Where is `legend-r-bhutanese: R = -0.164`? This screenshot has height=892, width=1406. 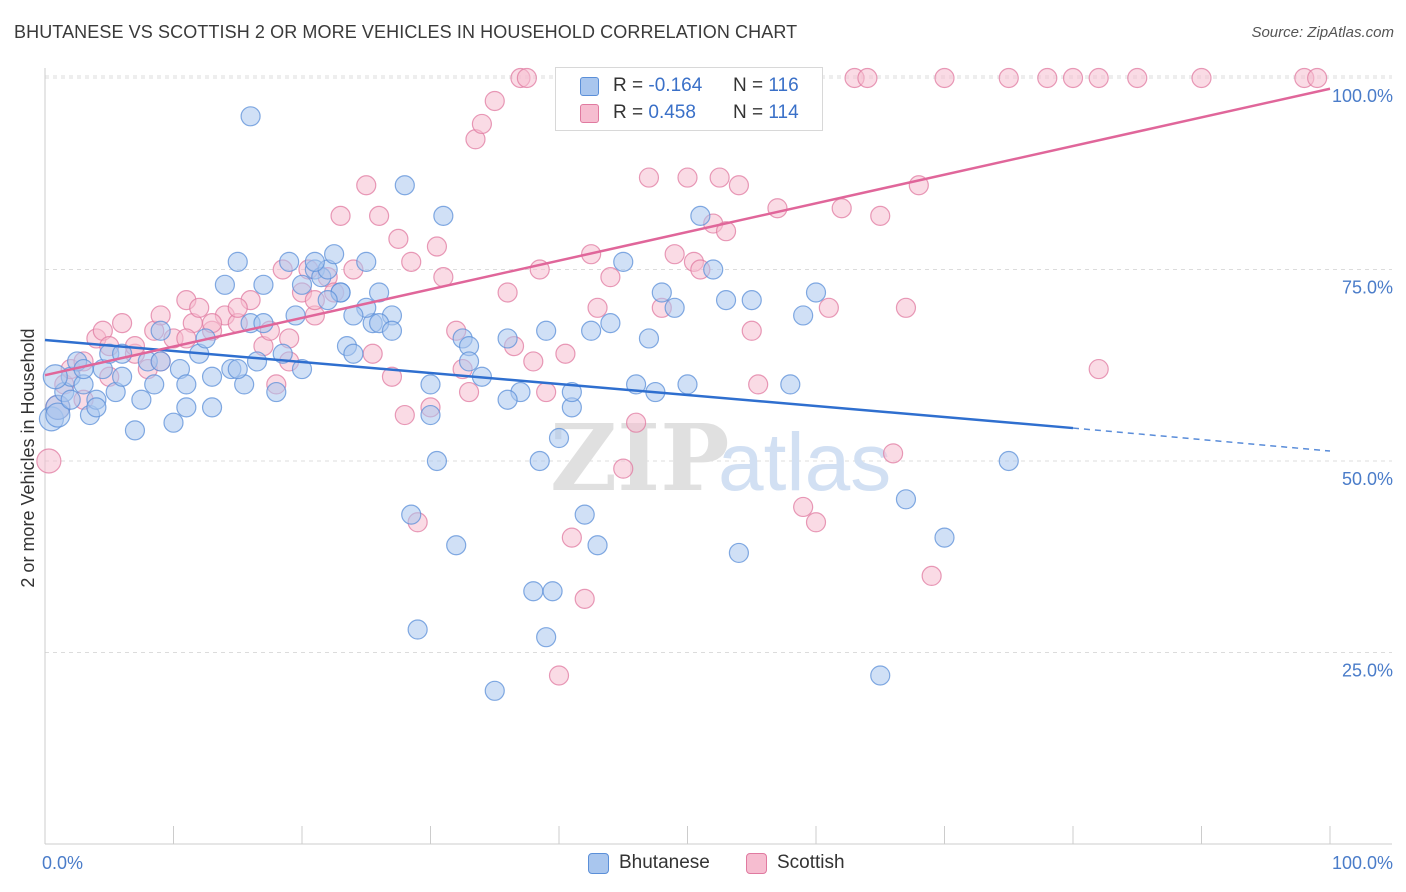
legend-r-bhutanese: R = -0.164 is located at coordinates (673, 86).